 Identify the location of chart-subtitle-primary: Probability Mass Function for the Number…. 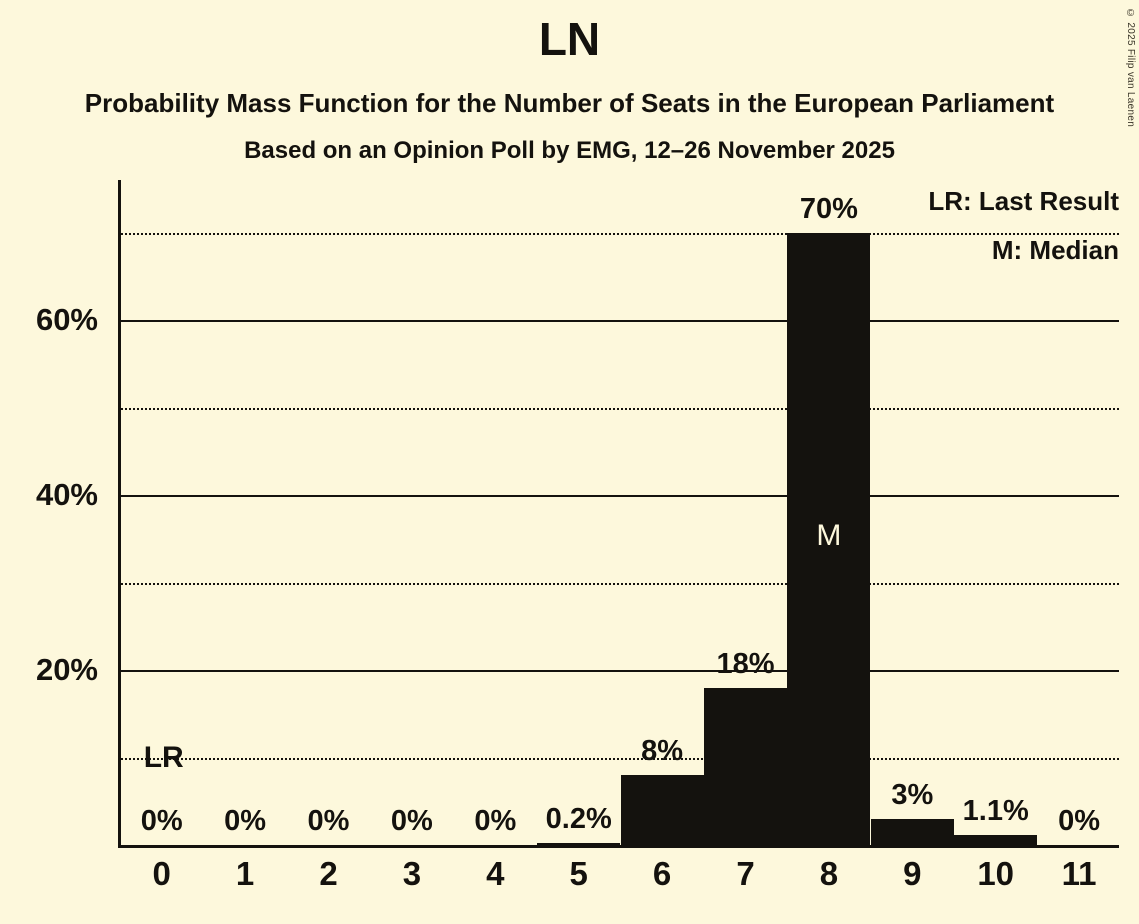
(569, 103).